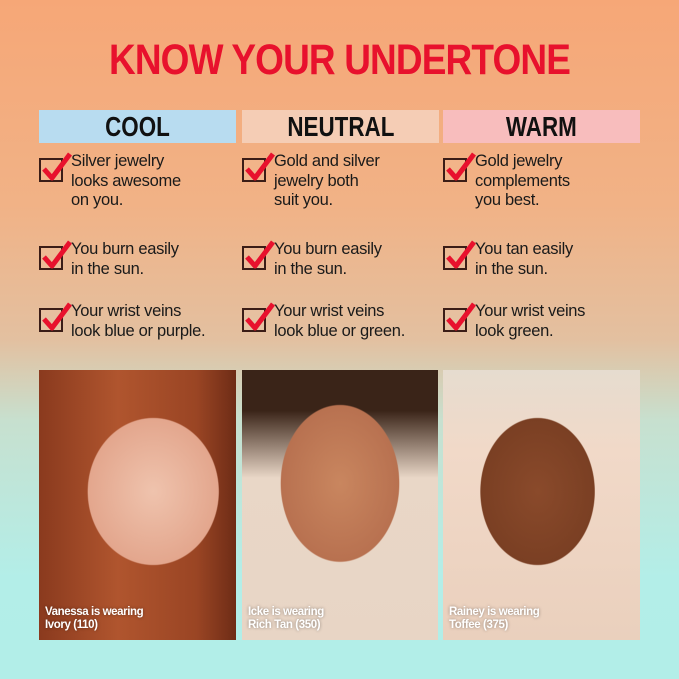 The image size is (679, 679). Describe the element at coordinates (340, 505) in the screenshot. I see `model-photo-neutral: Icke is wearing Rich Tan (350)` at that location.